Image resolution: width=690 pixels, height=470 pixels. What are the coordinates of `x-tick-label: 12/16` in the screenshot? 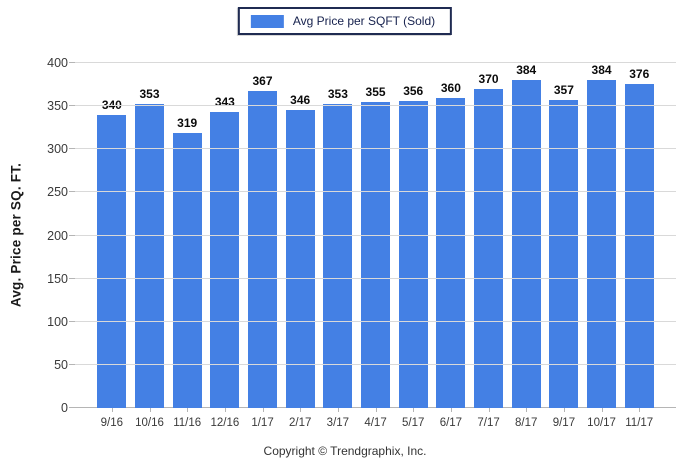 It's located at (225, 418).